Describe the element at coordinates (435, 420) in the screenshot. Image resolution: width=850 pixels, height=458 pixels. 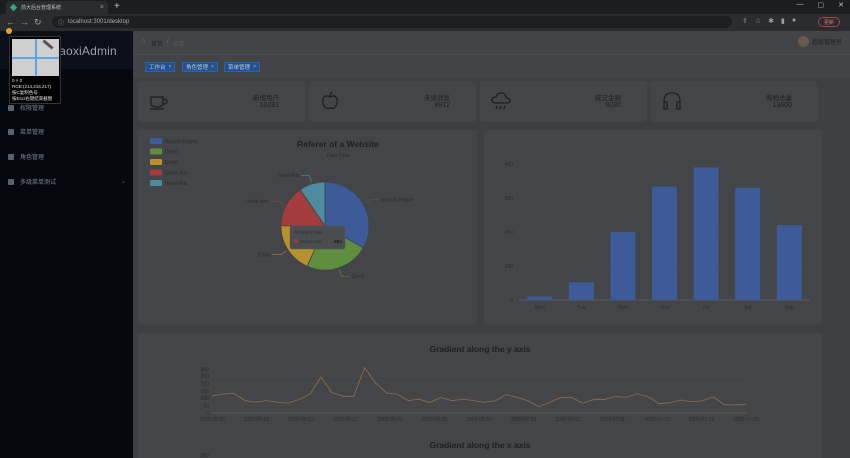
I see `x-tick-label: 2000-06-25` at that location.